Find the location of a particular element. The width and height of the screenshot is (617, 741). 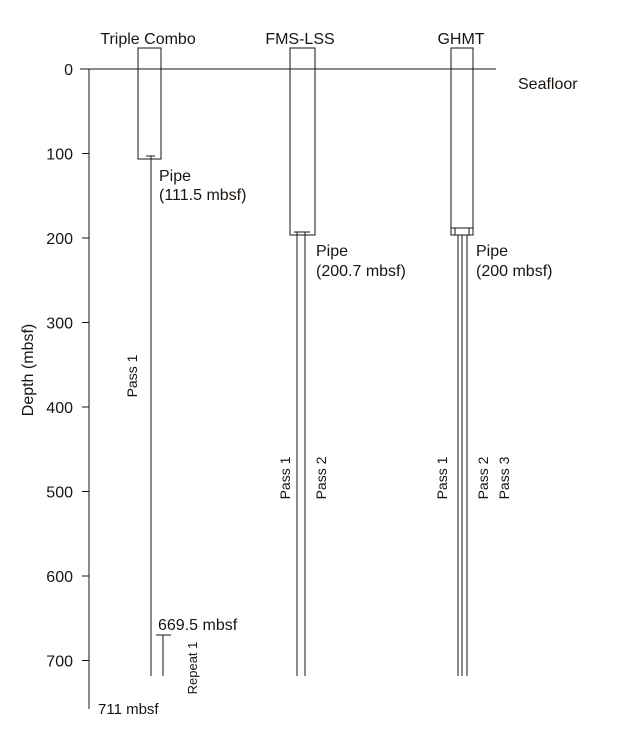

triple-combo-pass-1-label: Pass 1 is located at coordinates (132, 375).